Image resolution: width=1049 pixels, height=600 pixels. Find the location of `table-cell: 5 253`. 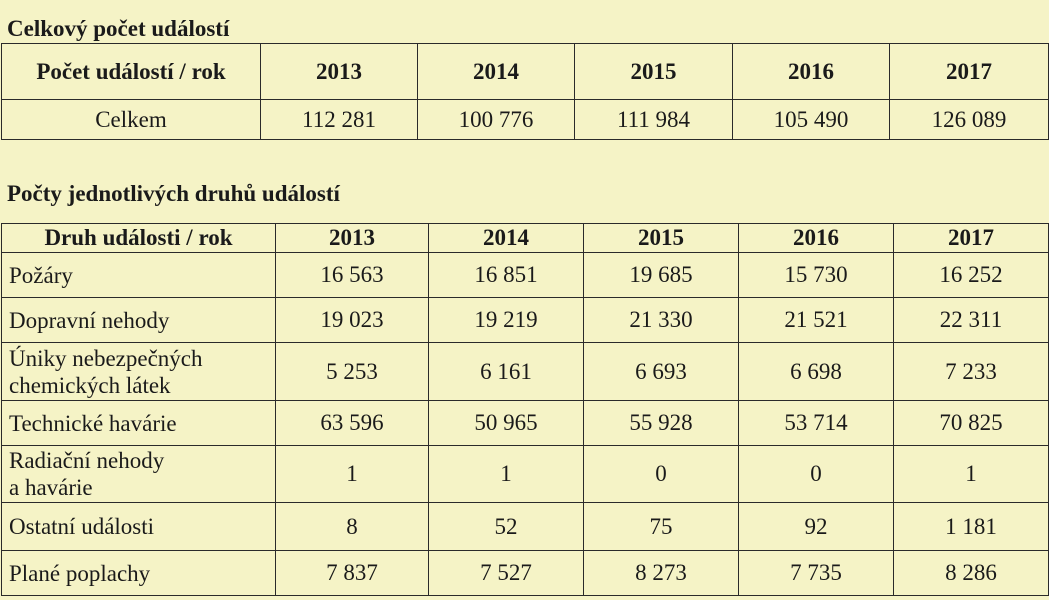

table-cell: 5 253 is located at coordinates (352, 371).